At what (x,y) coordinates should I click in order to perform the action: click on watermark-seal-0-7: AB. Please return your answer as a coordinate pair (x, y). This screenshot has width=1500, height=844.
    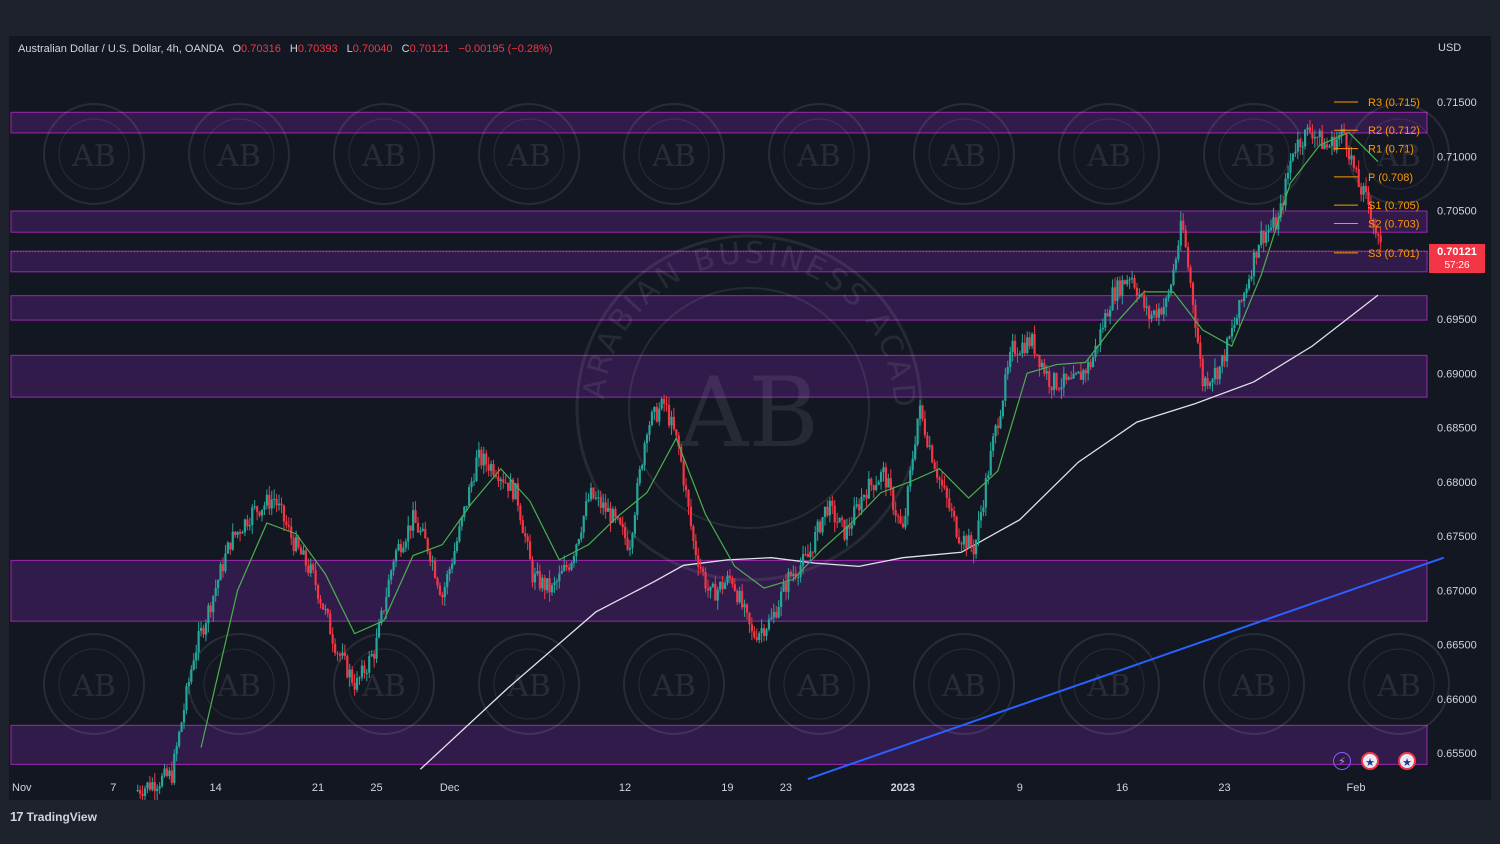
    Looking at the image, I should click on (1109, 154).